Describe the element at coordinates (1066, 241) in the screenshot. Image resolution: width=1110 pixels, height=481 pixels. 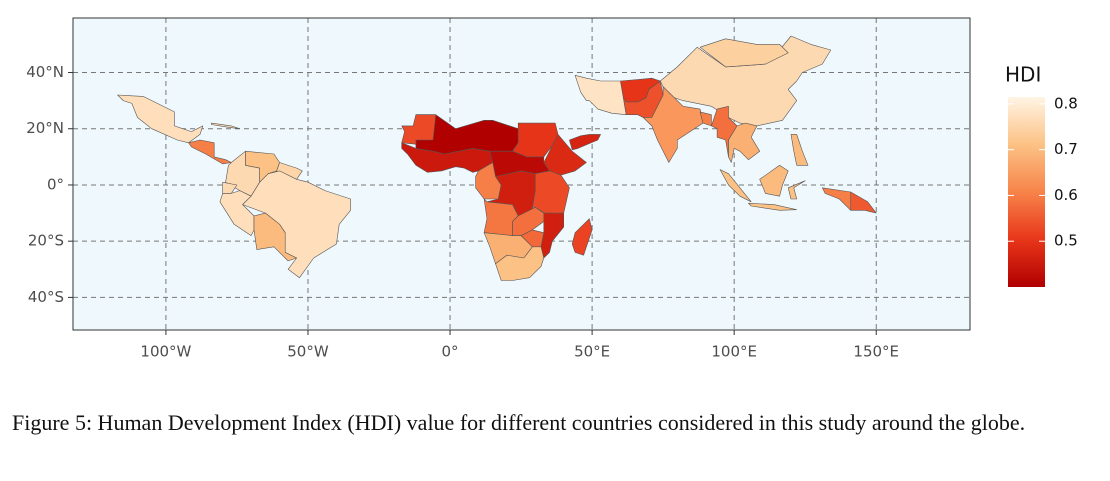
I see `colorbar-tick-label: 0.5` at that location.